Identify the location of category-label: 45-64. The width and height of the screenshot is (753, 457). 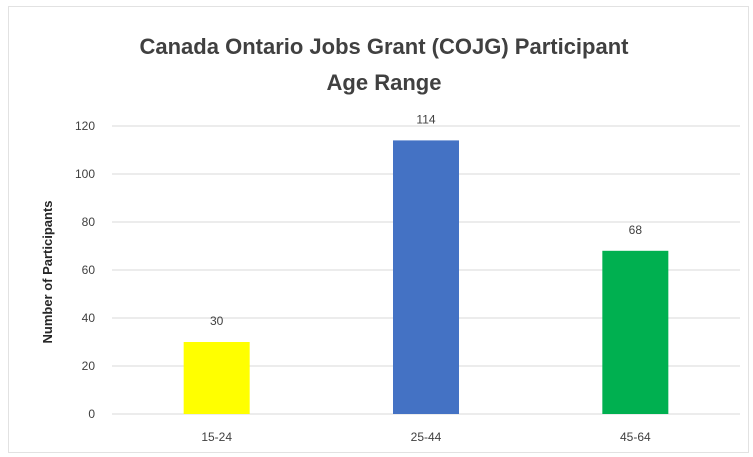
(635, 437).